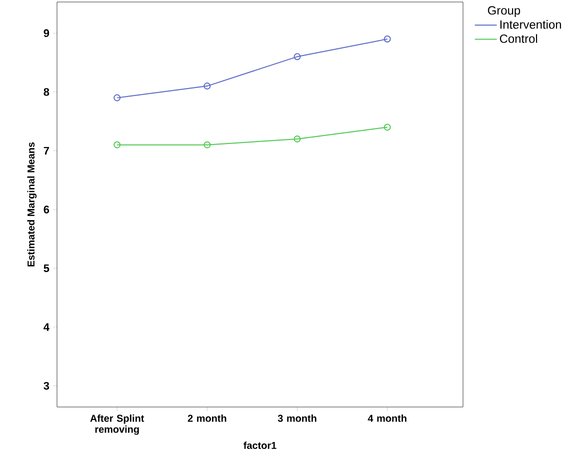 The image size is (587, 476). I want to click on x-tick-label: 3 month, so click(297, 418).